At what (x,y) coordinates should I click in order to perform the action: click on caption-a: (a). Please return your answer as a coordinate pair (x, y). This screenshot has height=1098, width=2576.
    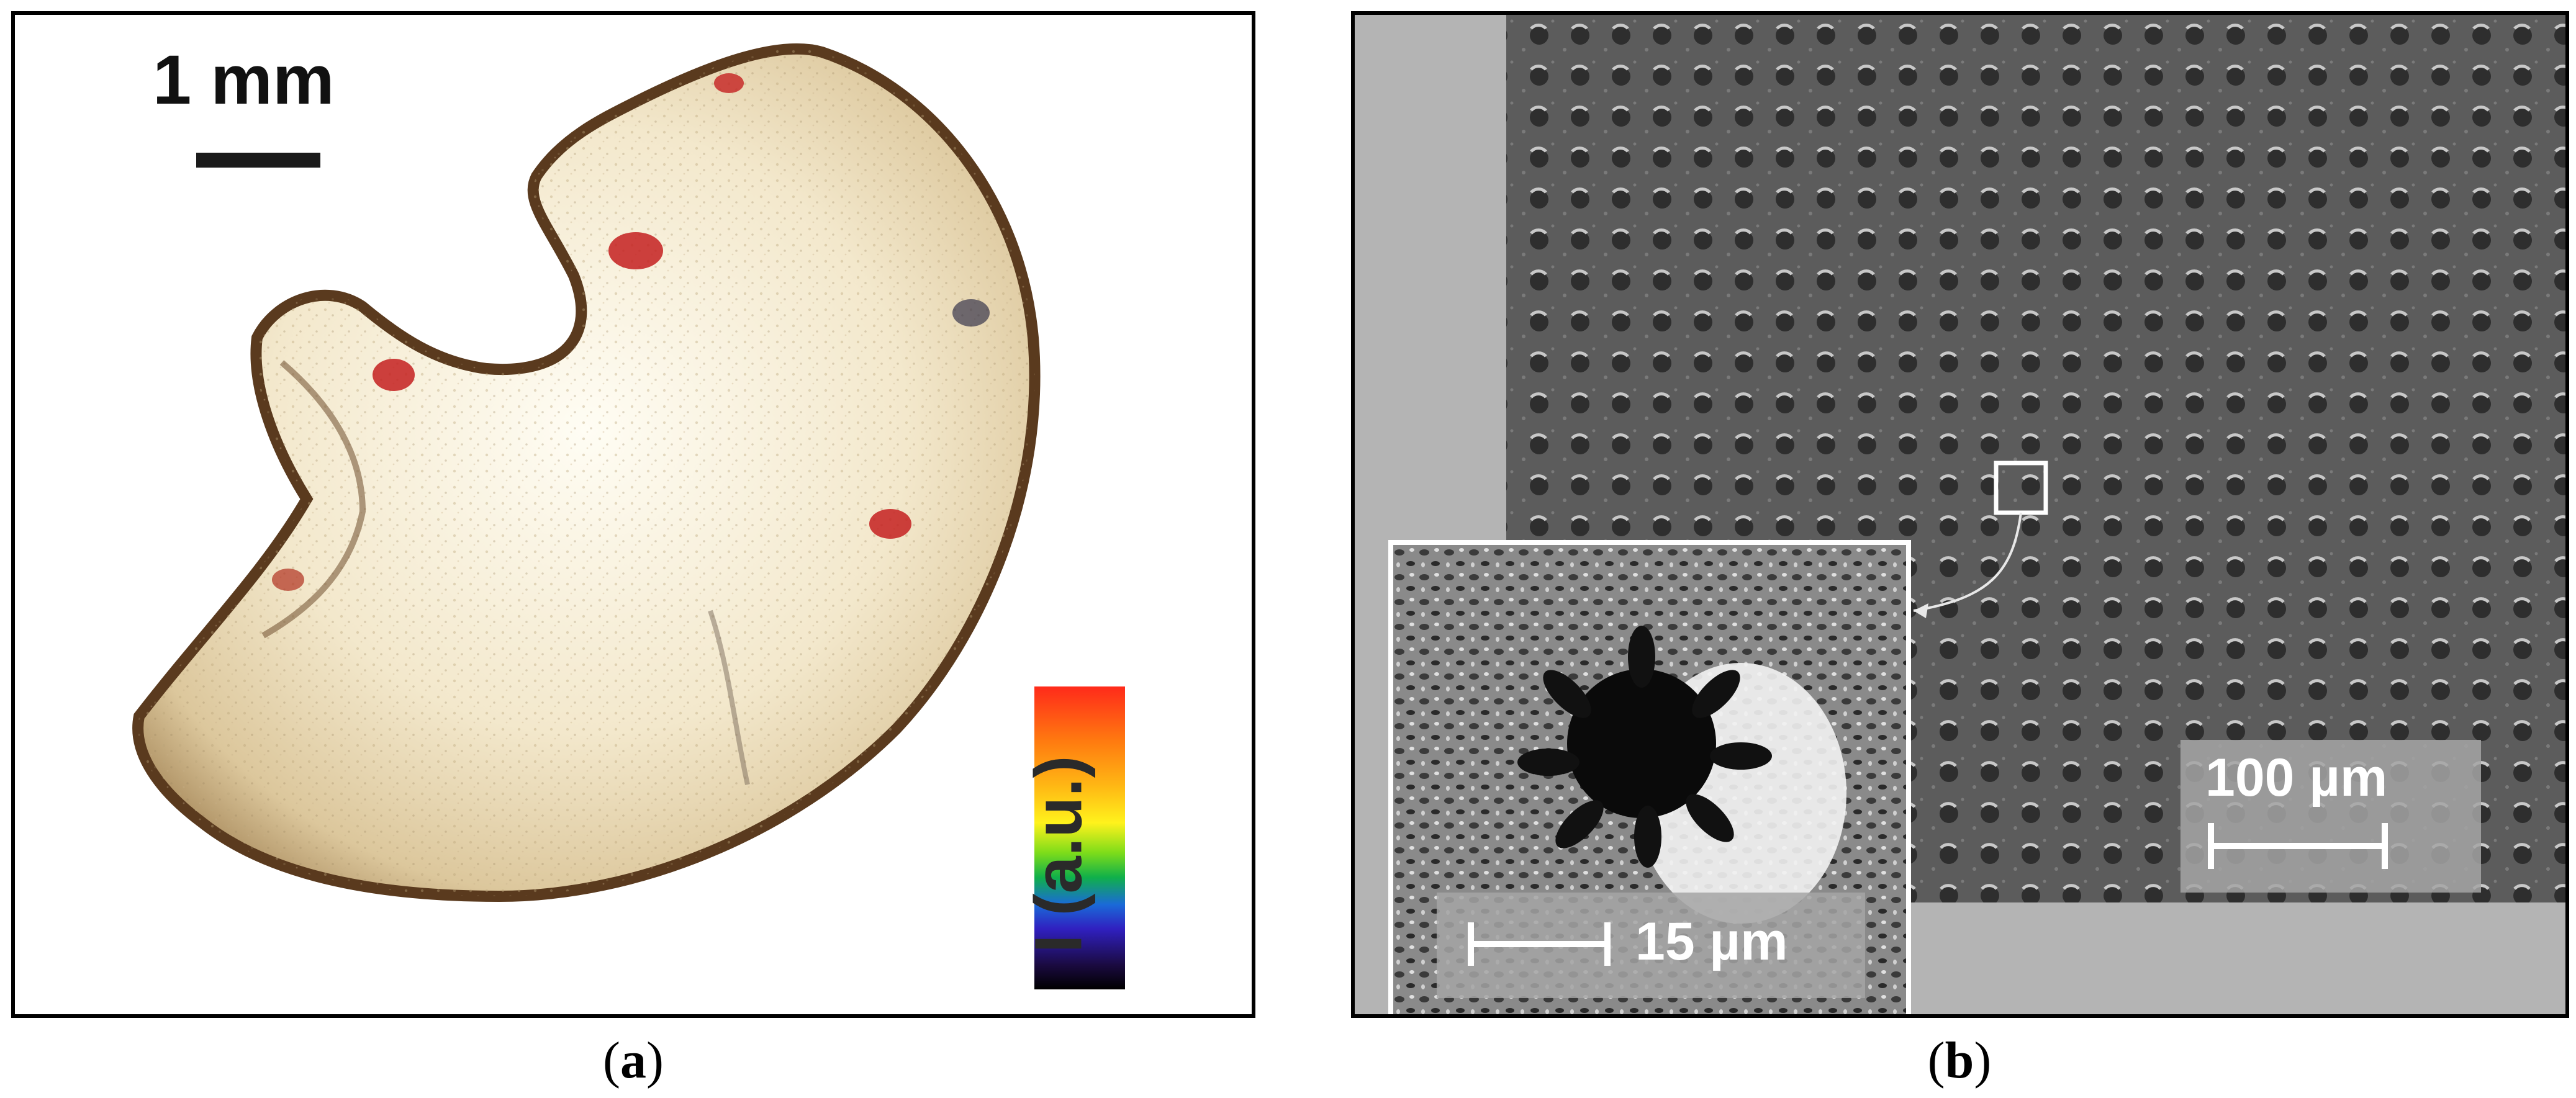
    Looking at the image, I should click on (633, 1061).